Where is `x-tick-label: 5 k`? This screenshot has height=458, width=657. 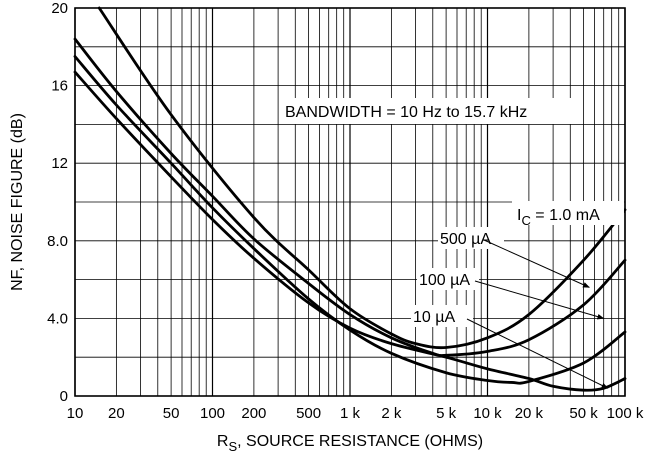
x-tick-label: 5 k is located at coordinates (446, 413).